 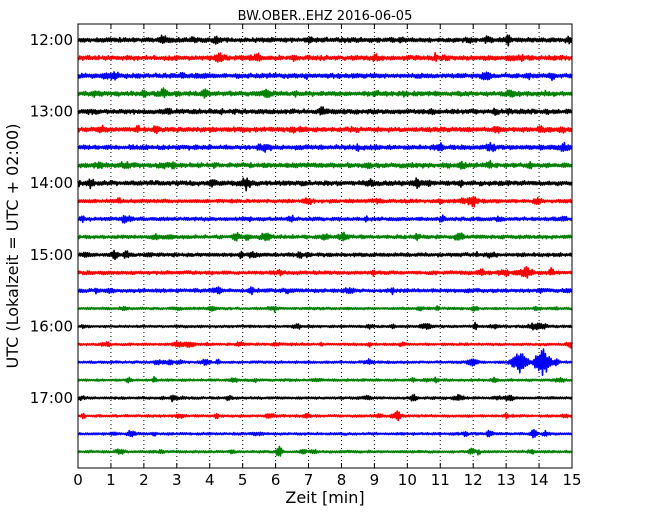 I want to click on y-tick-label: 16:00, so click(x=51, y=326).